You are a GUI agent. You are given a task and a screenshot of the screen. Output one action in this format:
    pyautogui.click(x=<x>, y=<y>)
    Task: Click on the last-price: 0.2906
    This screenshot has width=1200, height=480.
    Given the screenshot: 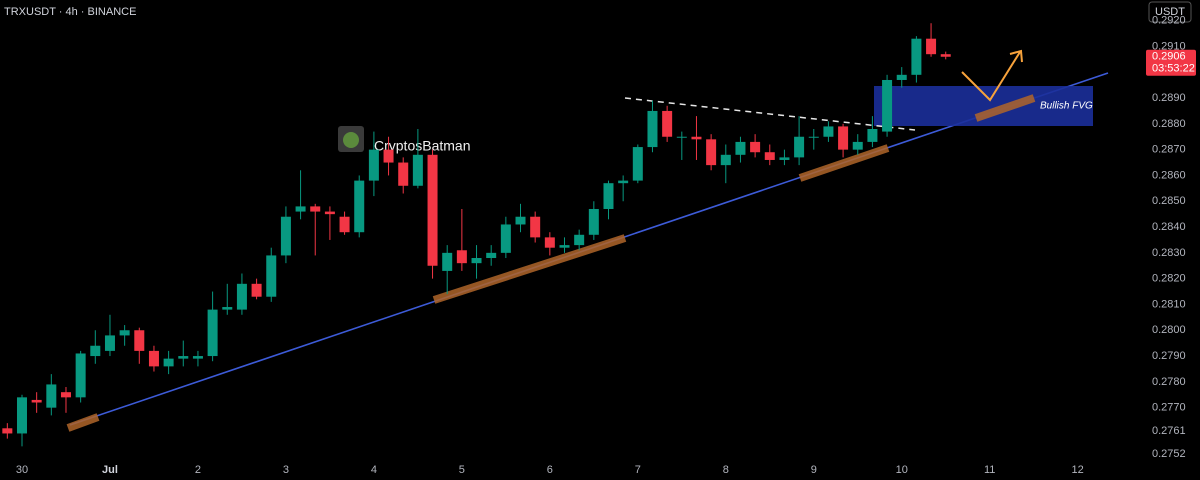 What is the action you would take?
    pyautogui.click(x=1169, y=57)
    